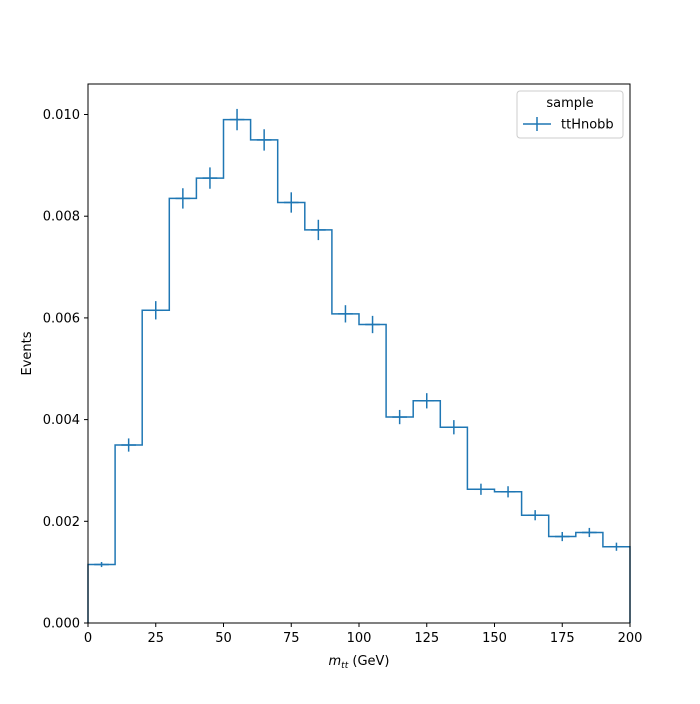 This screenshot has width=700, height=704. I want to click on x-tick-label: 25, so click(155, 638).